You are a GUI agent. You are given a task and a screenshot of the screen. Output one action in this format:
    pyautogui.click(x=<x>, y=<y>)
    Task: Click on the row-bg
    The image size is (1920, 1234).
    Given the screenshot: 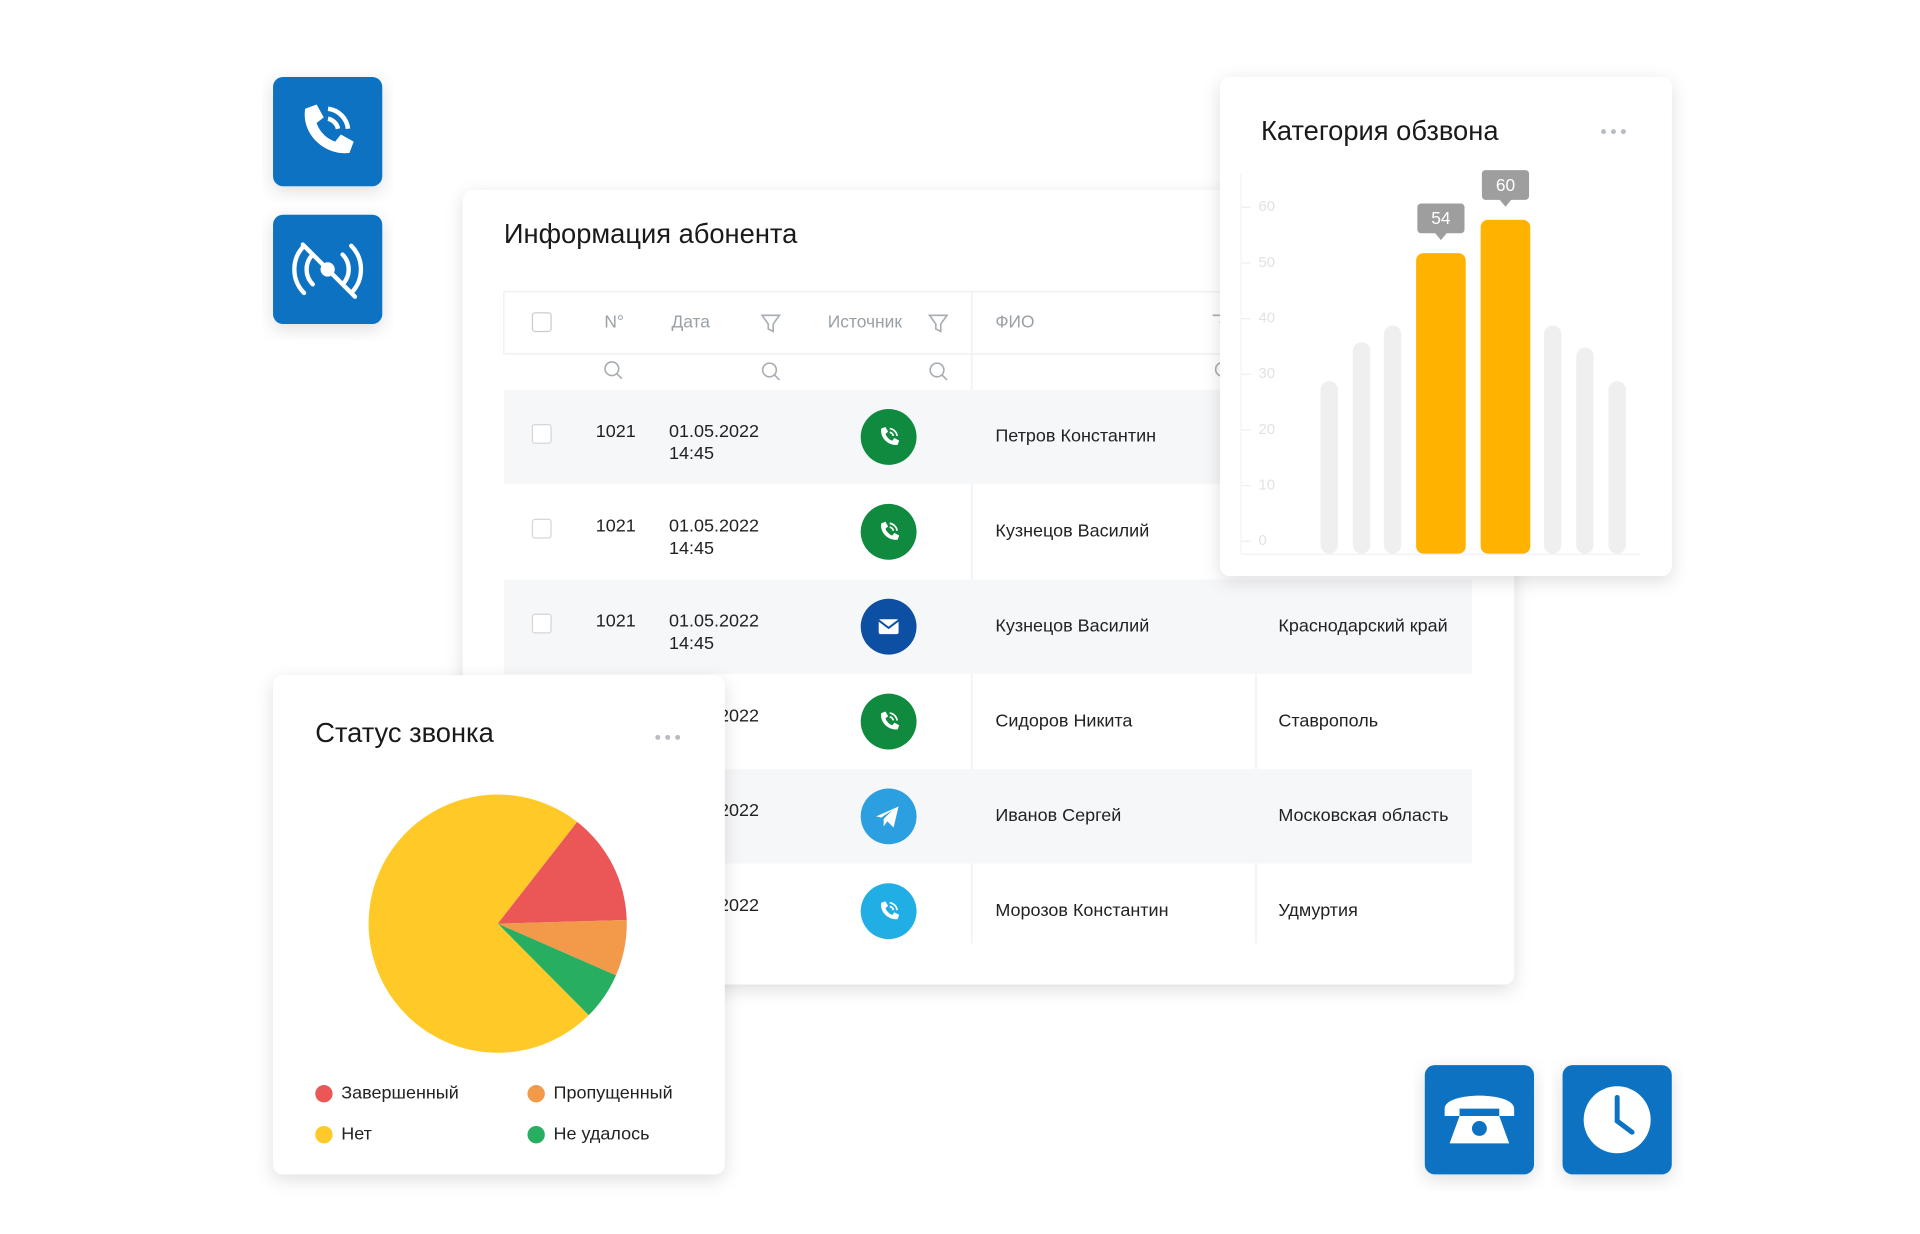 What is the action you would take?
    pyautogui.click(x=987, y=626)
    